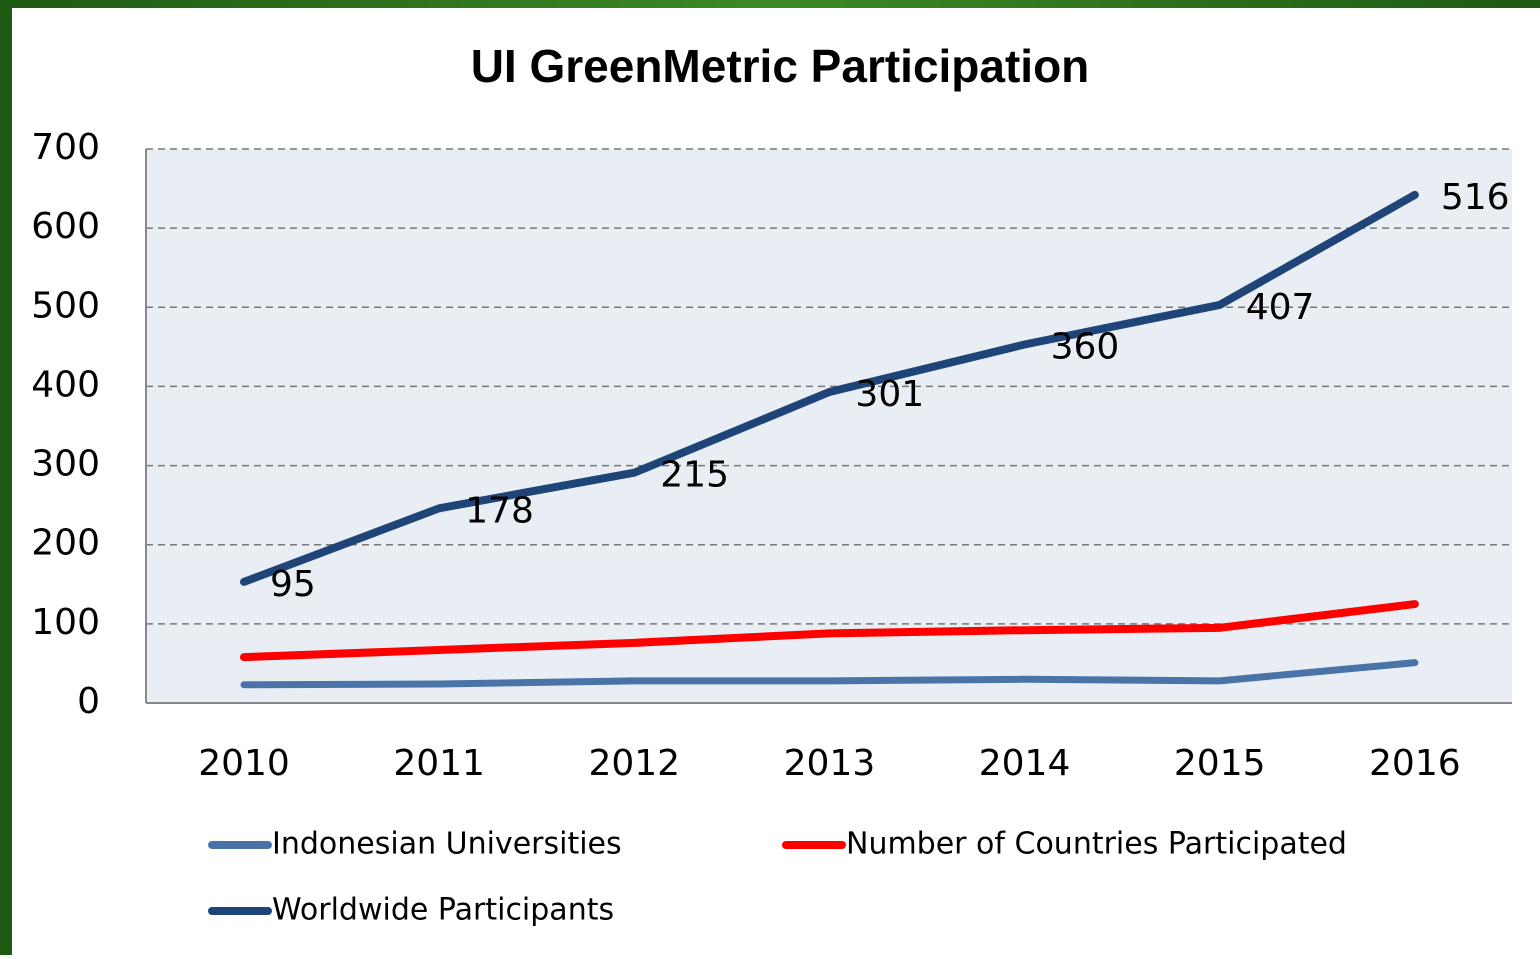 The width and height of the screenshot is (1540, 959). I want to click on legend-label: Indonesian Universities, so click(447, 844).